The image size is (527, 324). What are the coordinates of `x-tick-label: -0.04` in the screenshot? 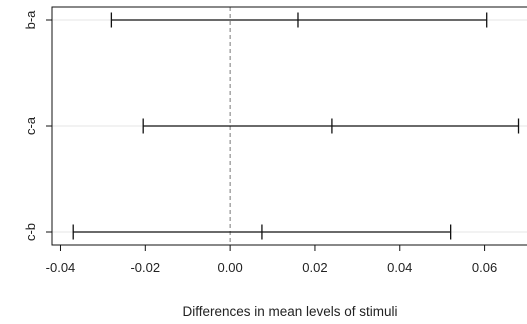 It's located at (61, 267).